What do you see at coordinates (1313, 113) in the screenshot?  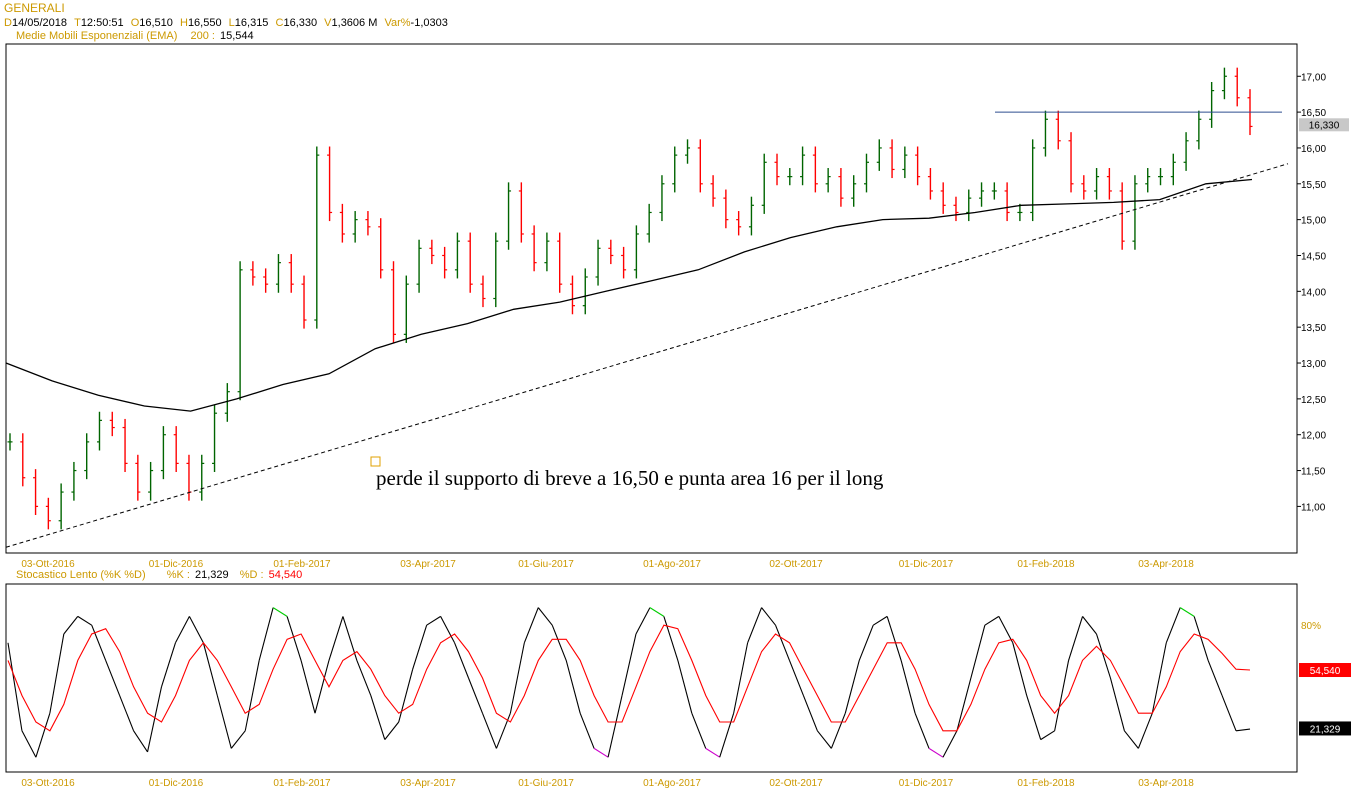 I see `y-tick-label: 16,50` at bounding box center [1313, 113].